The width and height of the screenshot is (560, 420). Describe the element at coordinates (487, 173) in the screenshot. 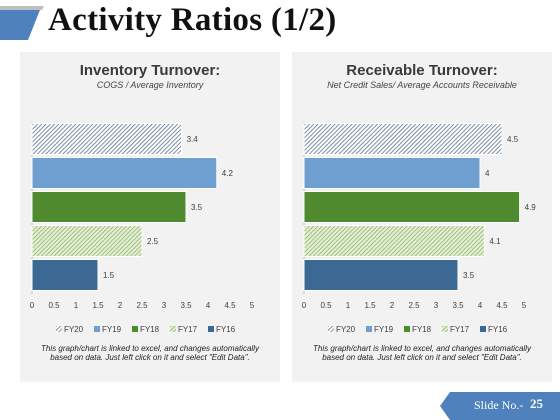

I see `data-label-fy19: 4` at that location.